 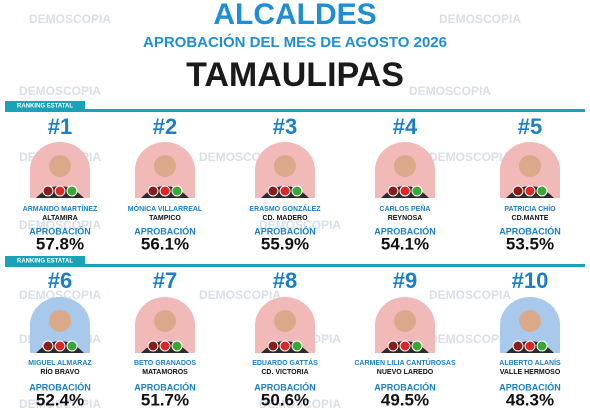 What do you see at coordinates (285, 126) in the screenshot?
I see `rank: #3` at bounding box center [285, 126].